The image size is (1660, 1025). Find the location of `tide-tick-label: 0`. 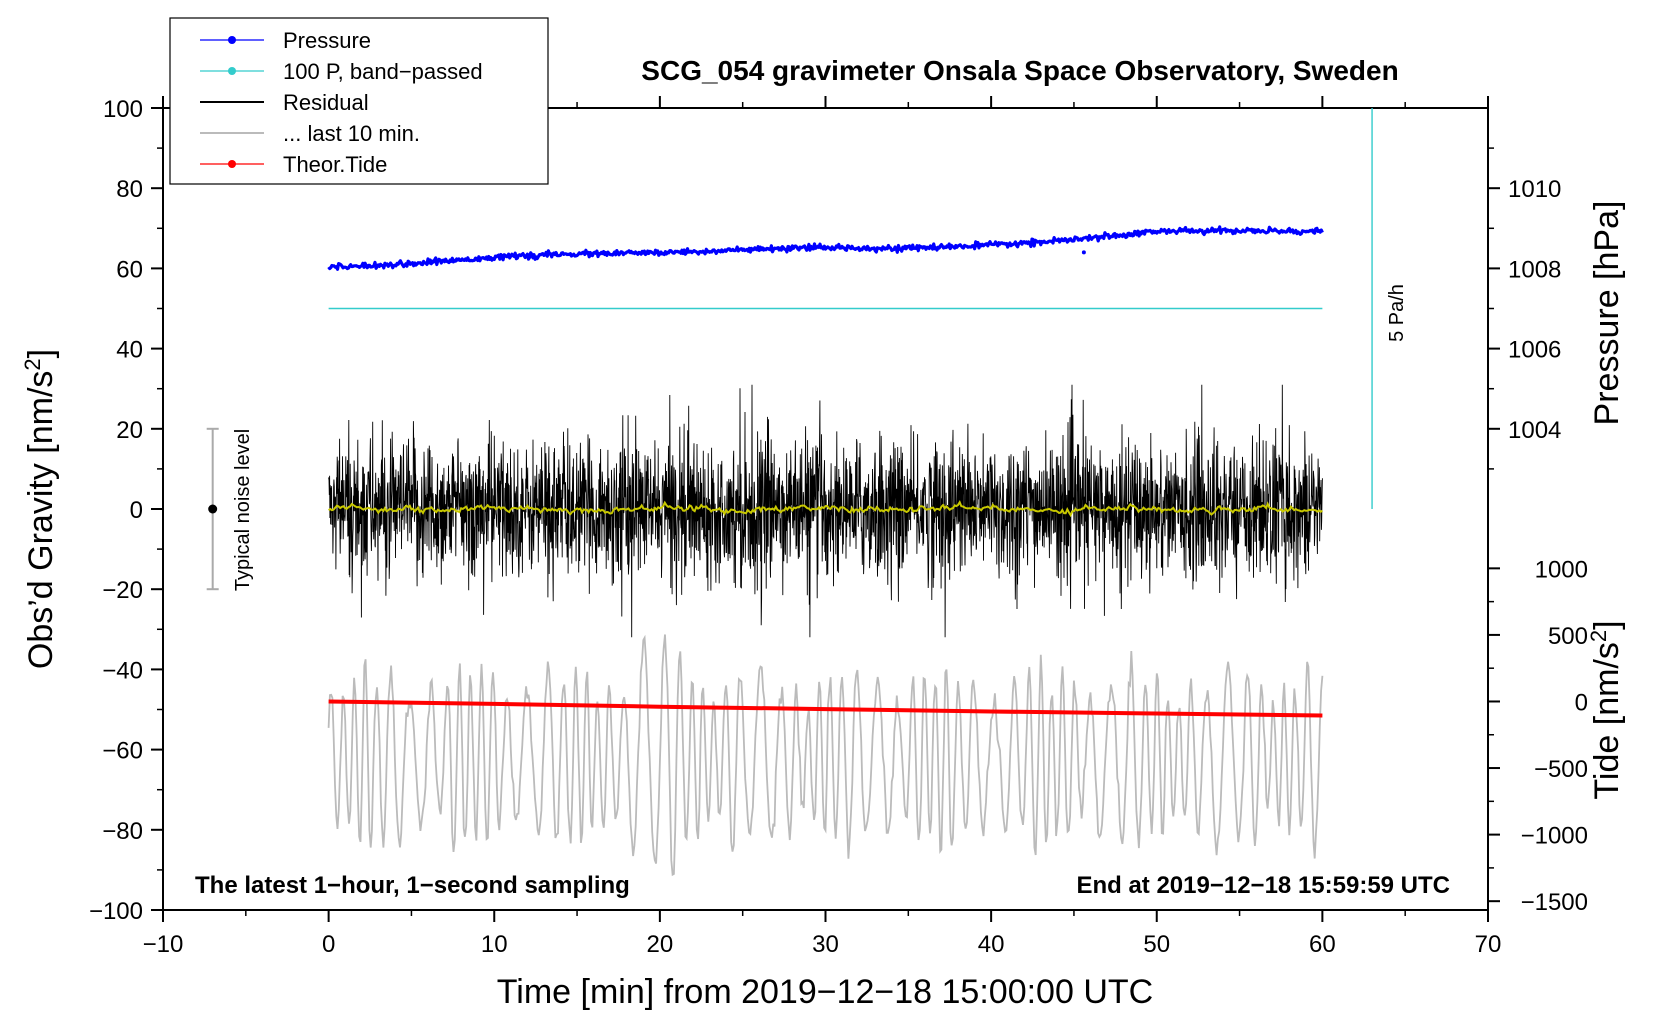

tide-tick-label: 0 is located at coordinates (1581, 702).